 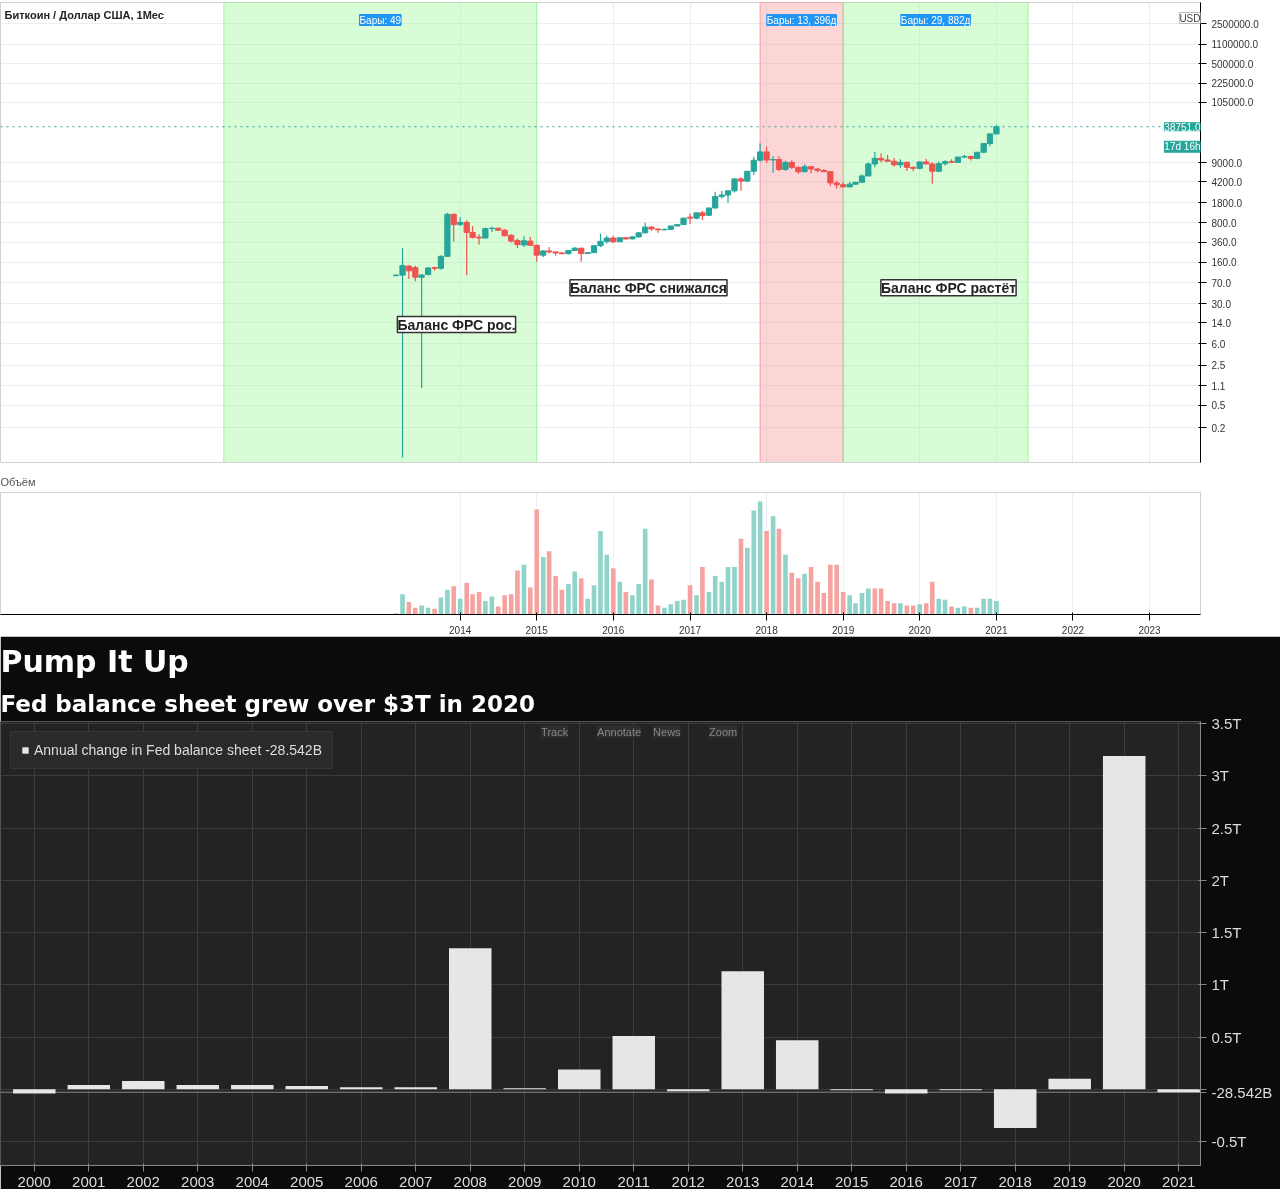 What do you see at coordinates (1227, 203) in the screenshot?
I see `y-tick-label: 1800.0` at bounding box center [1227, 203].